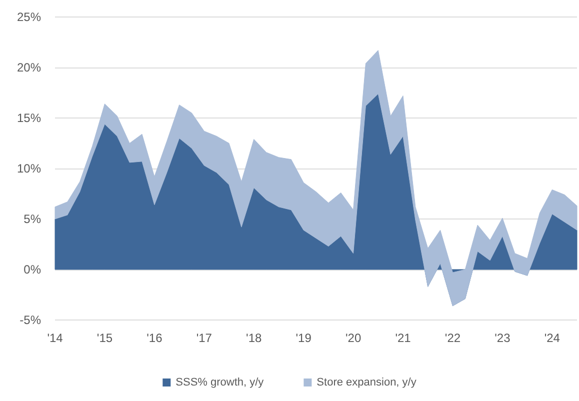  I want to click on x-tick-label: '22, so click(452, 338).